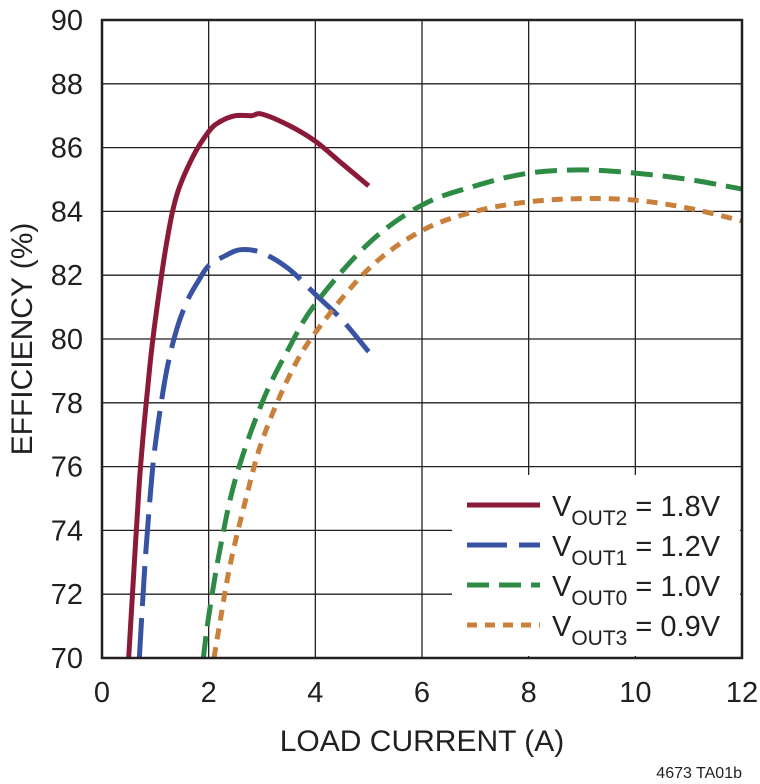  What do you see at coordinates (67, 212) in the screenshot?
I see `y-tick-label: 84` at bounding box center [67, 212].